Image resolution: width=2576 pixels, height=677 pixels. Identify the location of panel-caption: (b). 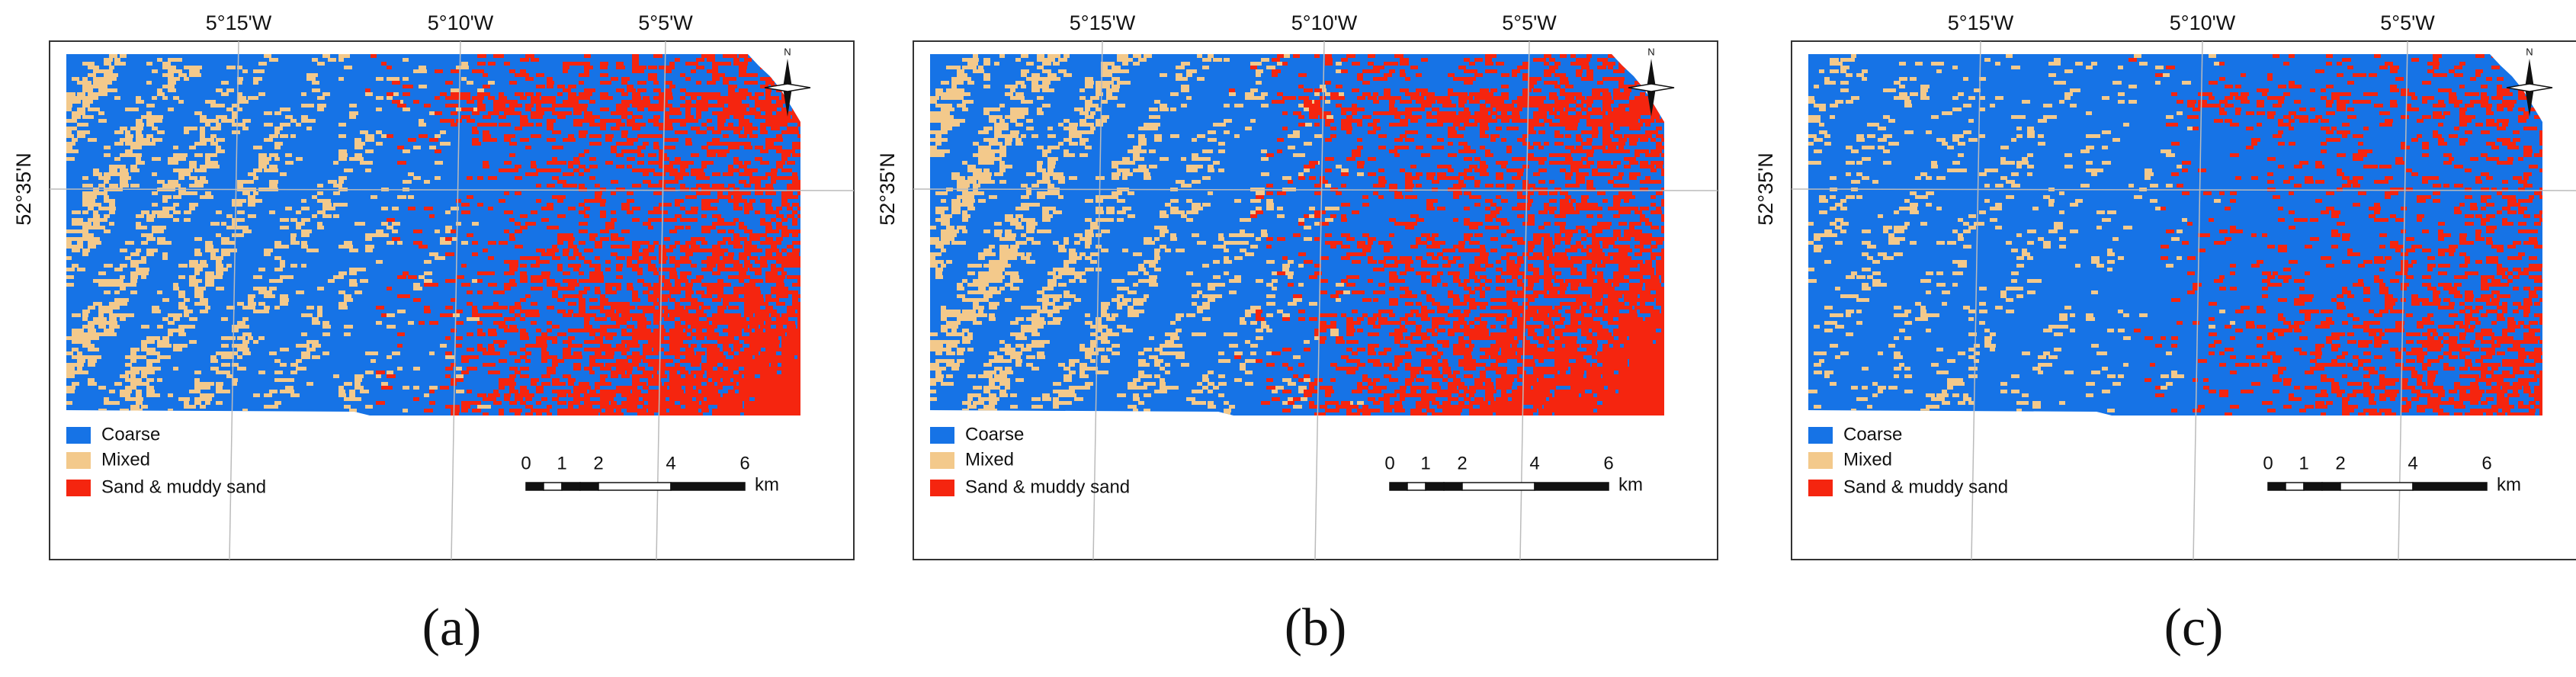
(1316, 627).